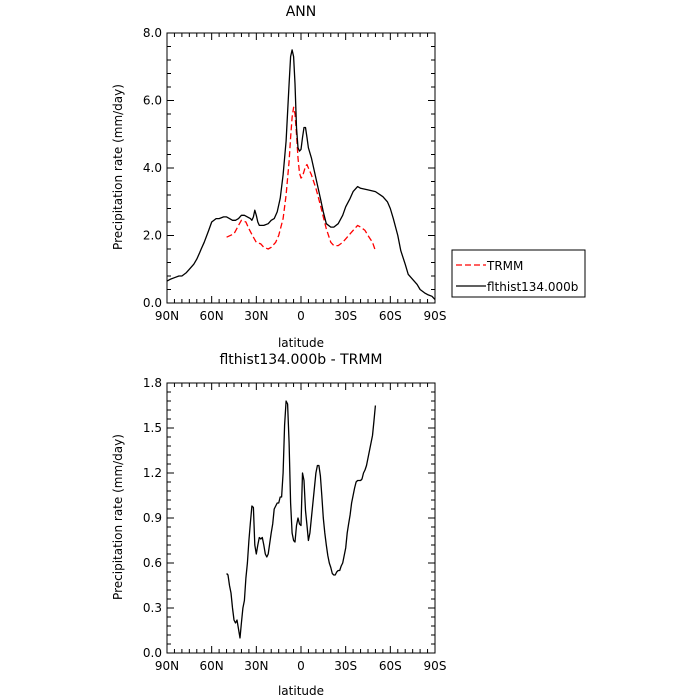  What do you see at coordinates (152, 33) in the screenshot?
I see `y-tick-label: 8.0` at bounding box center [152, 33].